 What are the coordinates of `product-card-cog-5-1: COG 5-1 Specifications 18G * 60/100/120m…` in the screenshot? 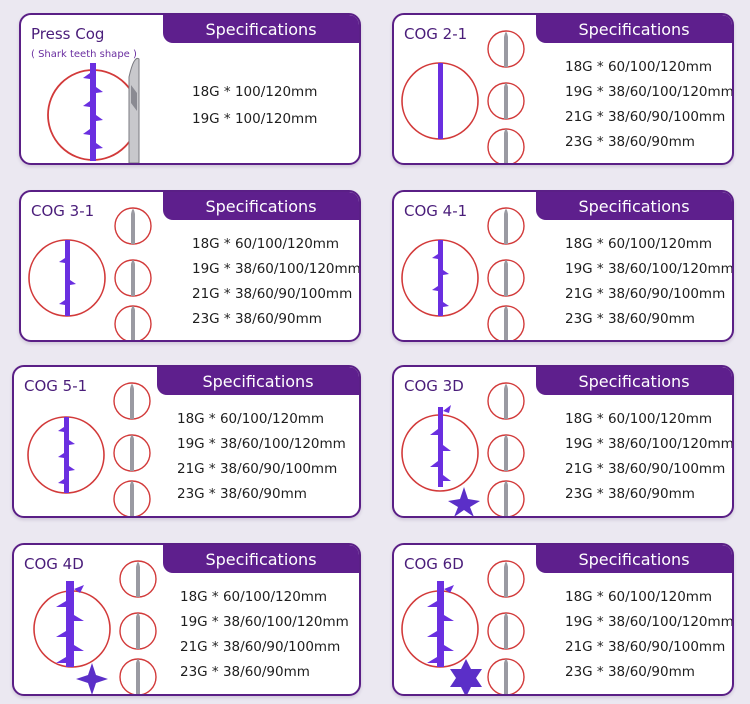 It's located at (186, 441).